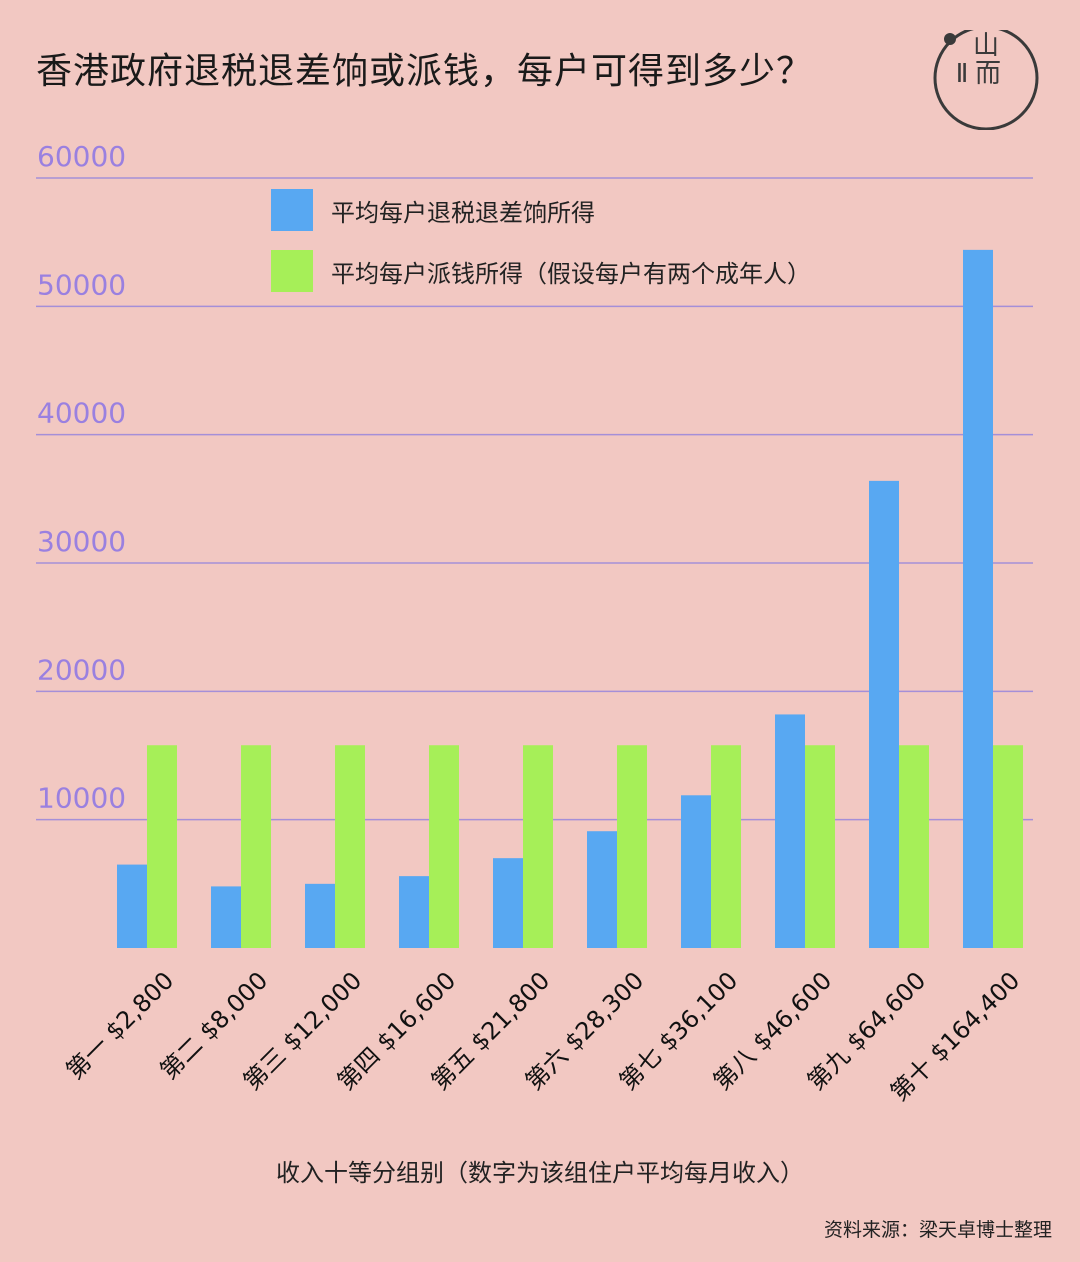  What do you see at coordinates (292, 271) in the screenshot?
I see `legend-swatch-green` at bounding box center [292, 271].